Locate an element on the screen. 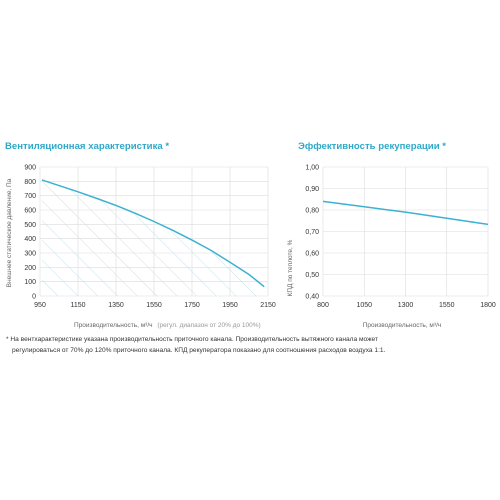 The width and height of the screenshot is (500, 500). chart1-y-tick-label: 500 is located at coordinates (30, 225).